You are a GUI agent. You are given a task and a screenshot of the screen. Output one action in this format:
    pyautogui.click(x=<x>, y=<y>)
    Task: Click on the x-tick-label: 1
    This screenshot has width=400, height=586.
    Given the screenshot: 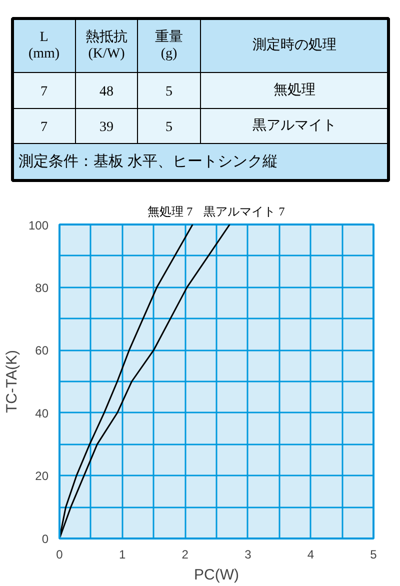 What is the action you would take?
    pyautogui.click(x=122, y=555)
    